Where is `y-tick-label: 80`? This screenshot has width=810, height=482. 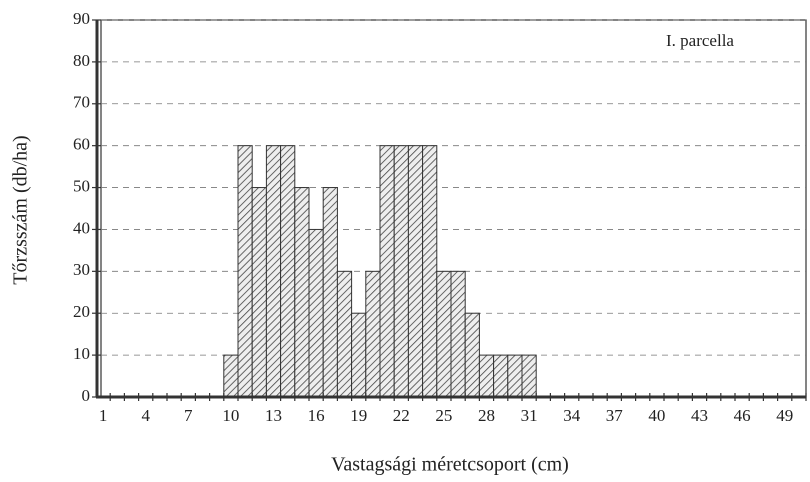
y-tick-label: 80 is located at coordinates (81, 60).